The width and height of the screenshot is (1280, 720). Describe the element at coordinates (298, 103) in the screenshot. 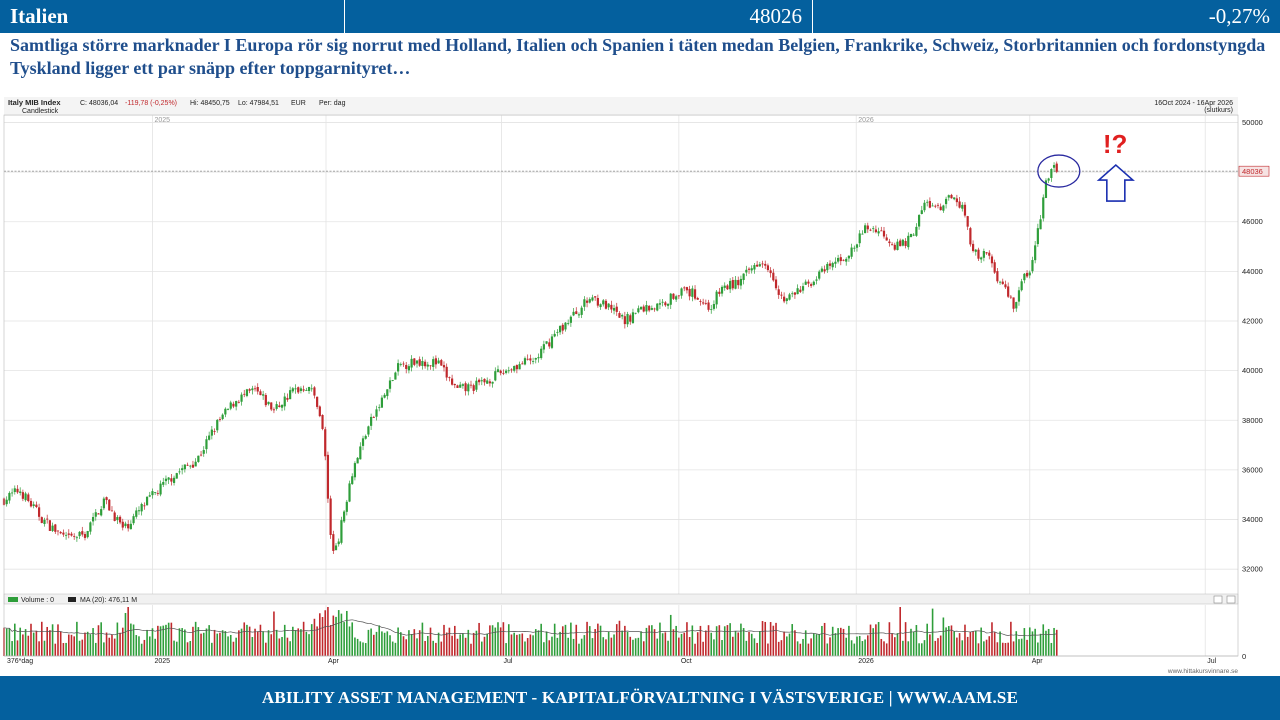

I see `quote-currency: EUR` at that location.